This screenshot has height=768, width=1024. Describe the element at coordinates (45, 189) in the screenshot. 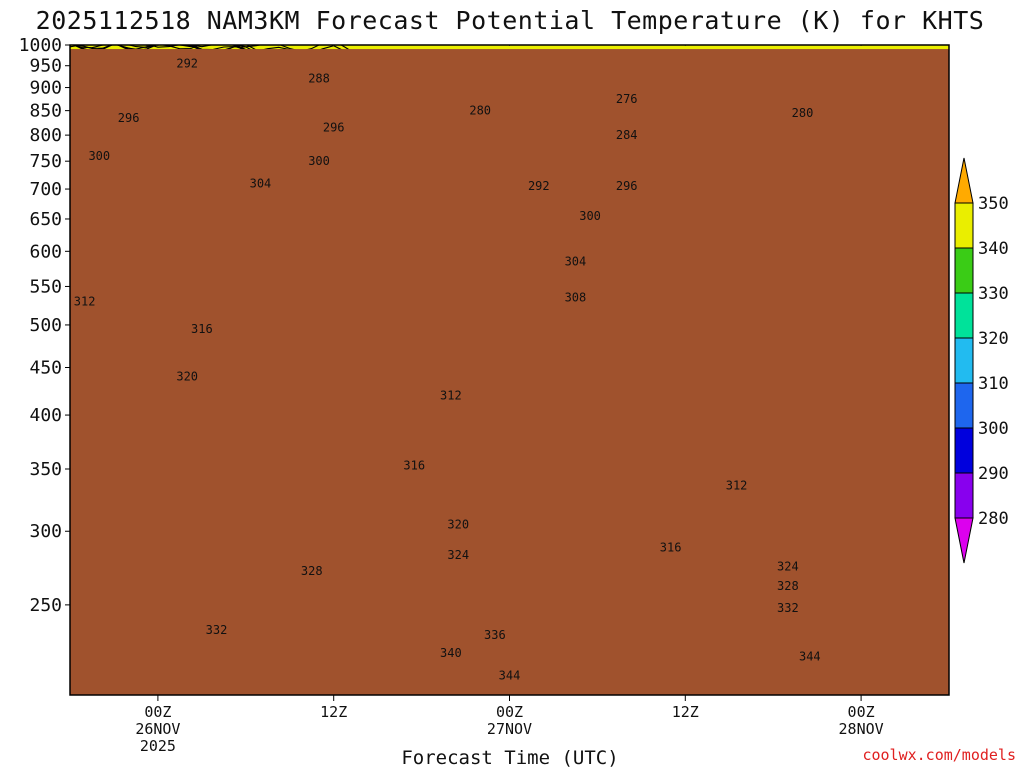

I see `y-tick-label: 700` at that location.